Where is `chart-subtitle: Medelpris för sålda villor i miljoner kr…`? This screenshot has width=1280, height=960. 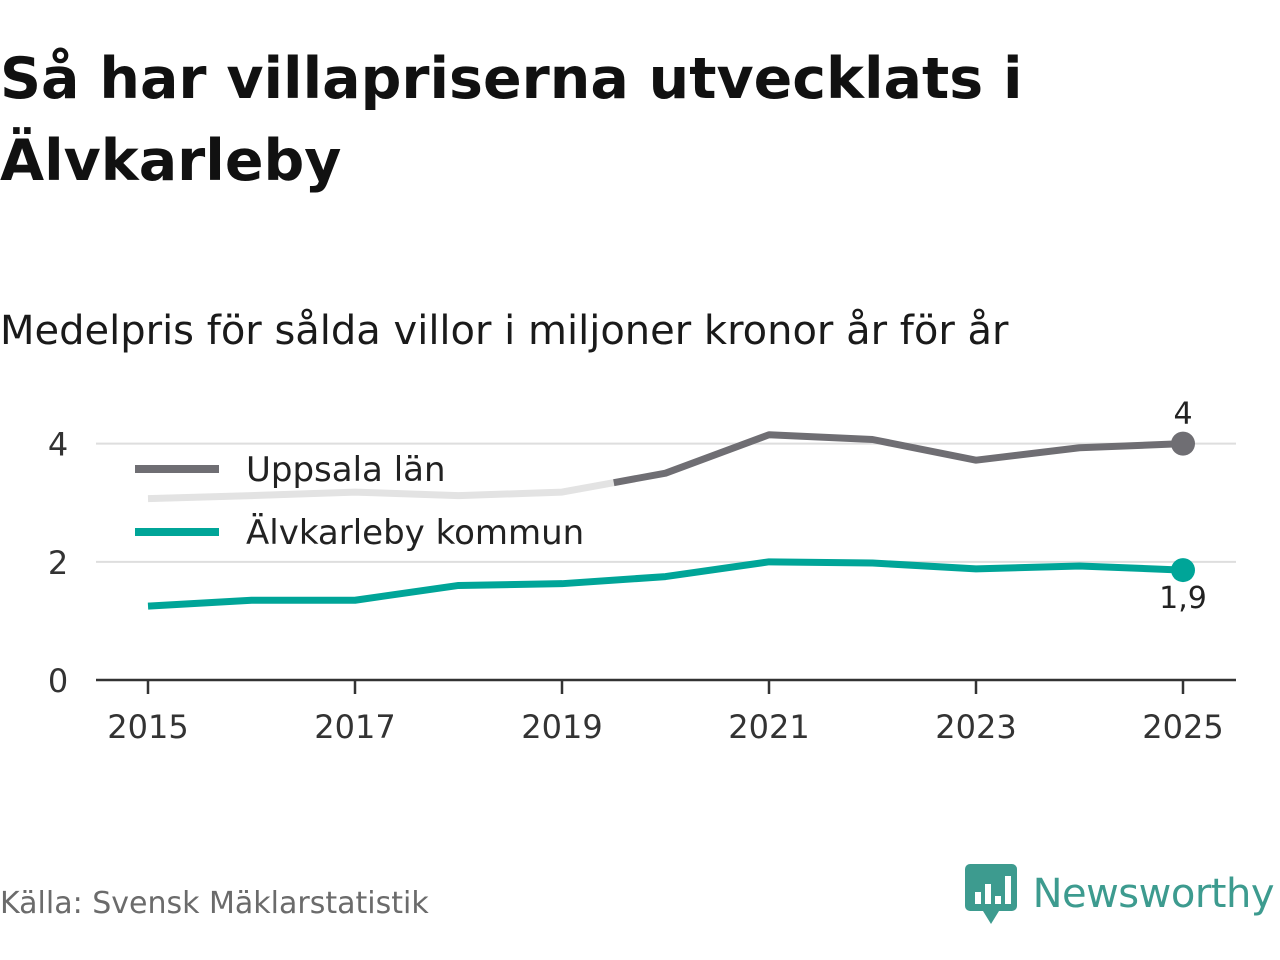 chart-subtitle: Medelpris för sålda villor i miljoner kr… is located at coordinates (504, 331).